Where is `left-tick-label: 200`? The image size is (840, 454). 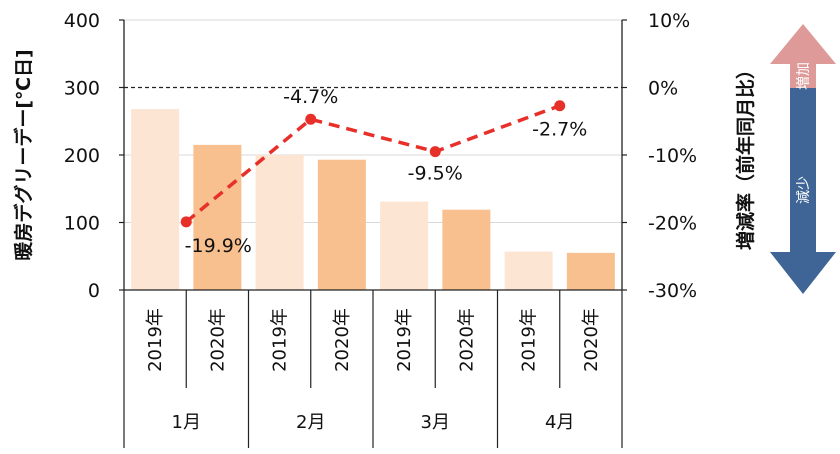 left-tick-label: 200 is located at coordinates (82, 156).